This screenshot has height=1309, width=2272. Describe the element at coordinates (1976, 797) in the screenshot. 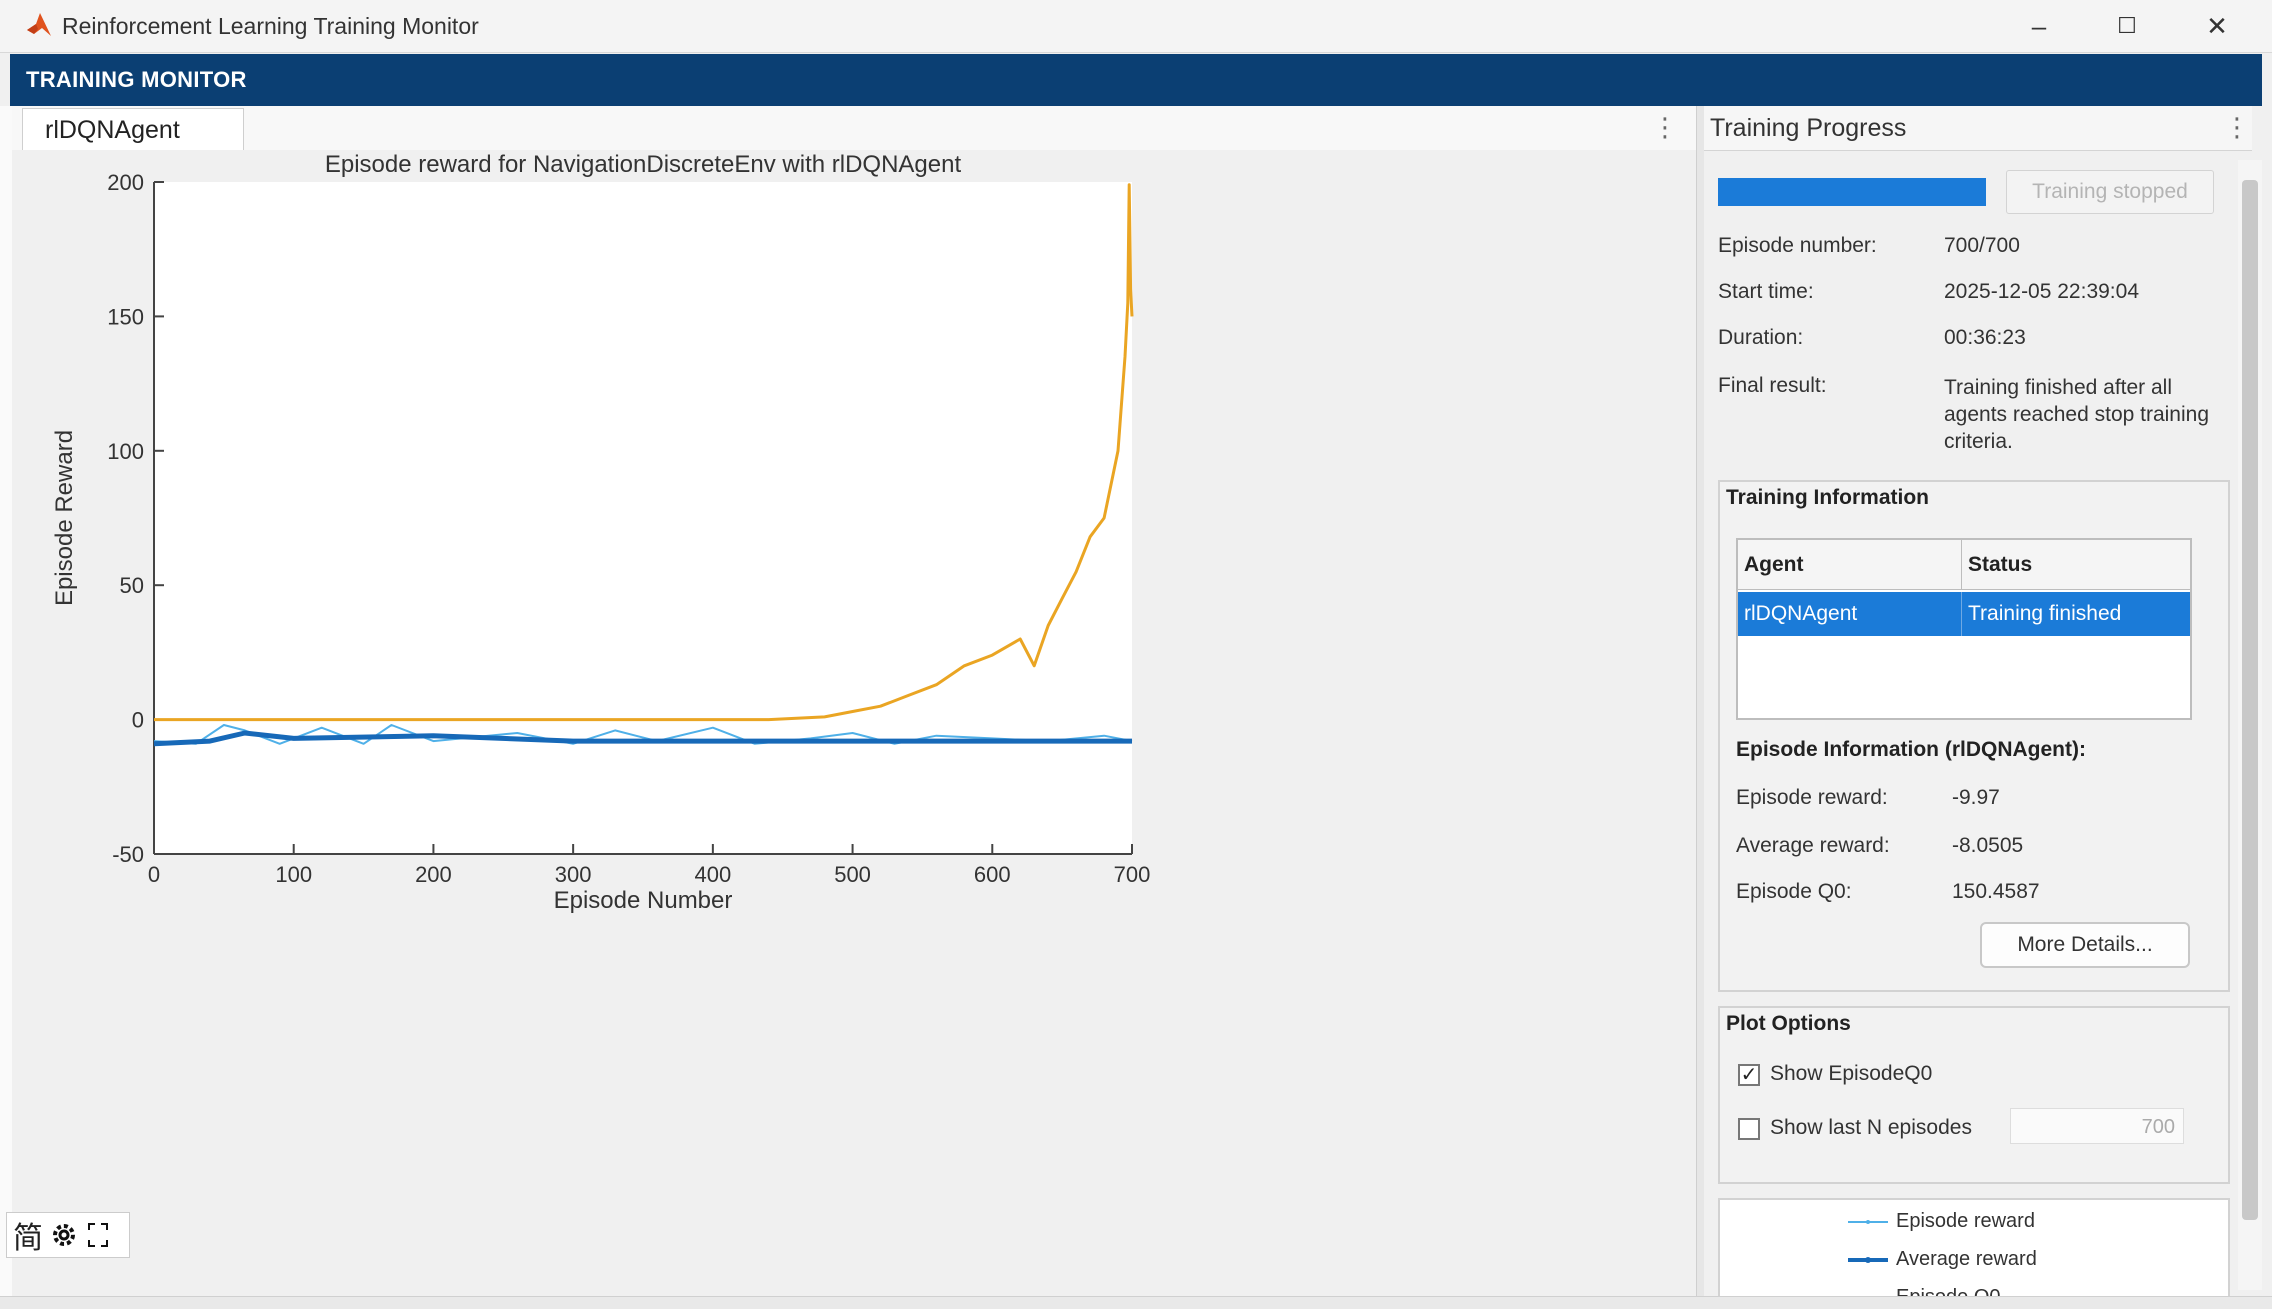

I see `episode-reward-value: -9.97` at that location.